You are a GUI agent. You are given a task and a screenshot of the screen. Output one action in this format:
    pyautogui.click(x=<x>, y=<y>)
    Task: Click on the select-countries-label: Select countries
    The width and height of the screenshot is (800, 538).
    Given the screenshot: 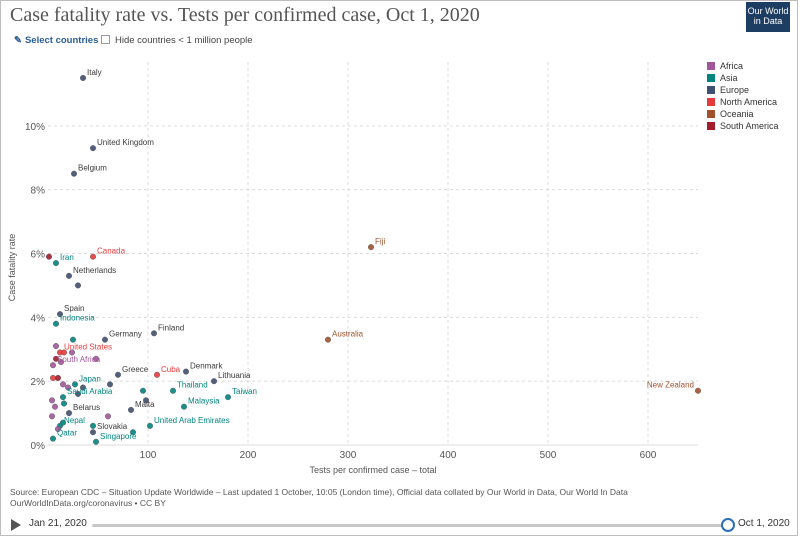 What is the action you would take?
    pyautogui.click(x=61, y=40)
    